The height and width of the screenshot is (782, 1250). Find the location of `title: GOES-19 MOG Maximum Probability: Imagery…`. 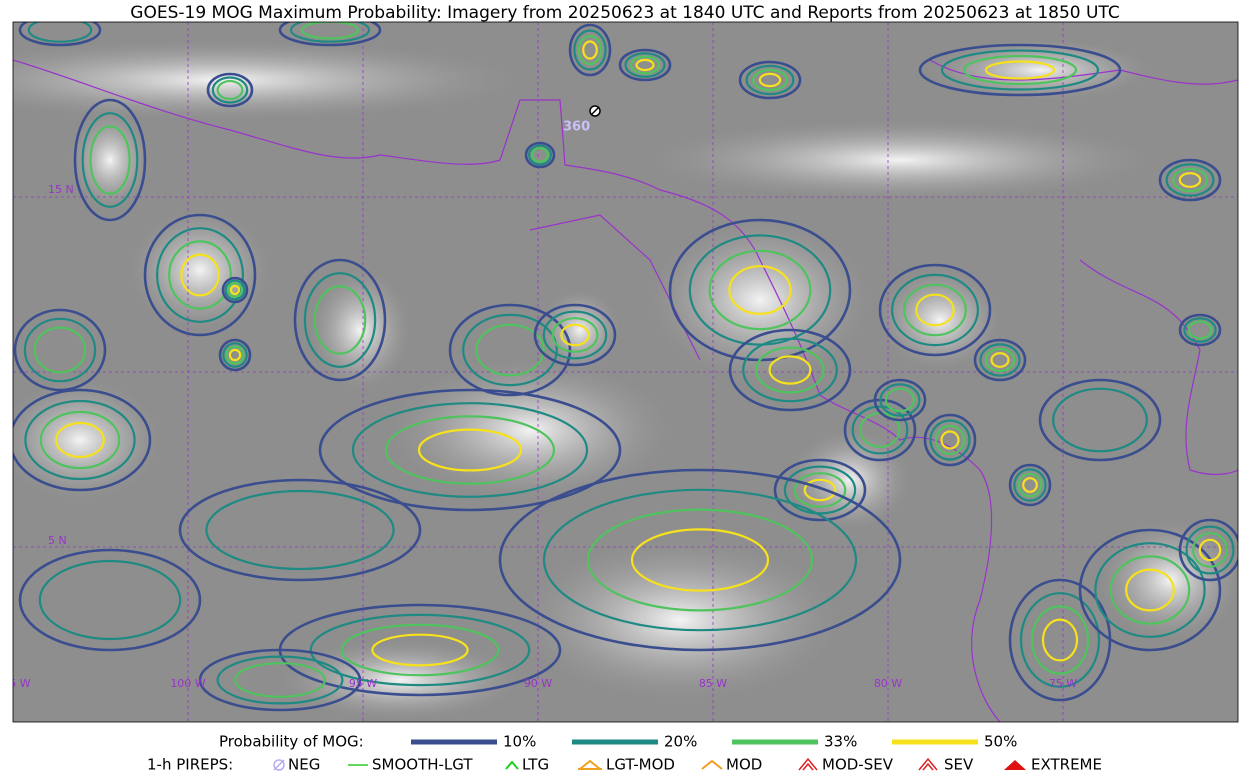

title: GOES-19 MOG Maximum Probability: Imagery… is located at coordinates (624, 13).